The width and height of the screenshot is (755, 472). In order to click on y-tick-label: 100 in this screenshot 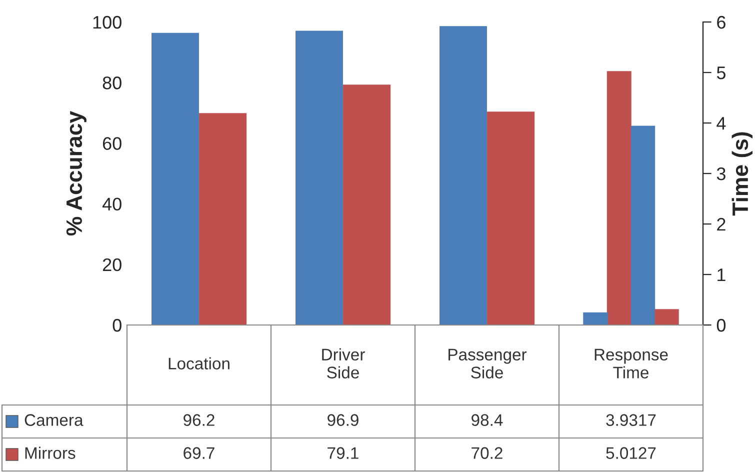, I will do `click(107, 22)`.